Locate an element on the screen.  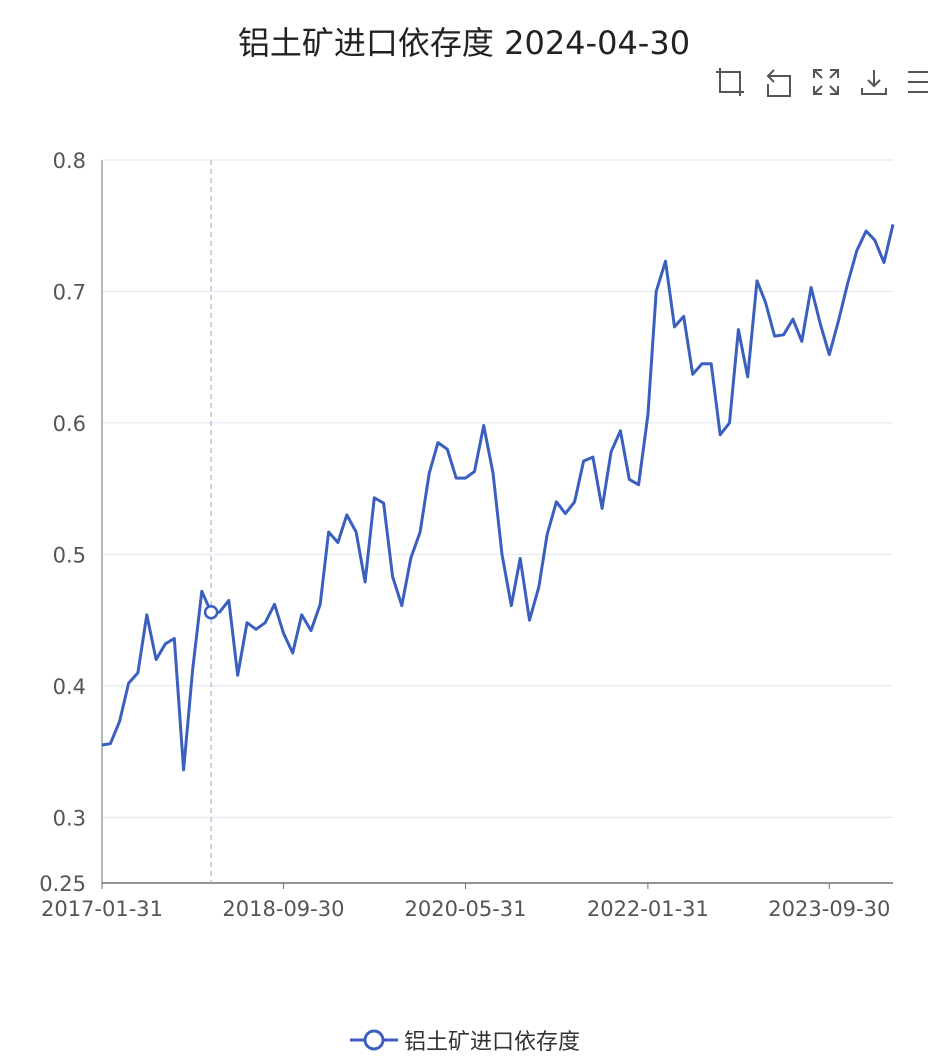
y-tick-label: 0.5 is located at coordinates (69, 555).